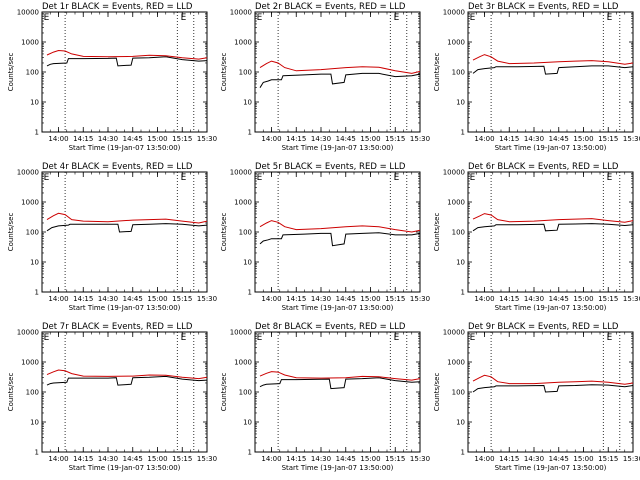  What do you see at coordinates (543, 167) in the screenshot?
I see `chart-title: Det 6r BLACK = Events, RED = LLD` at bounding box center [543, 167].